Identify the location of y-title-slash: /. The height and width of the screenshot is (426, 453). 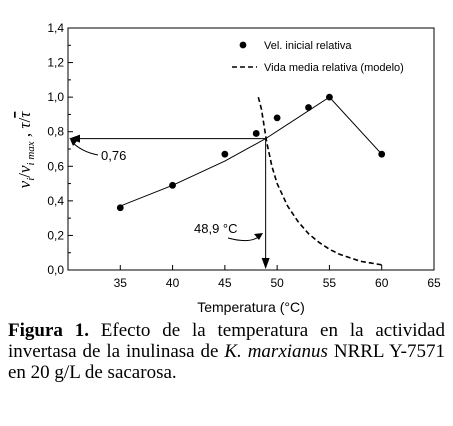
(24, 175).